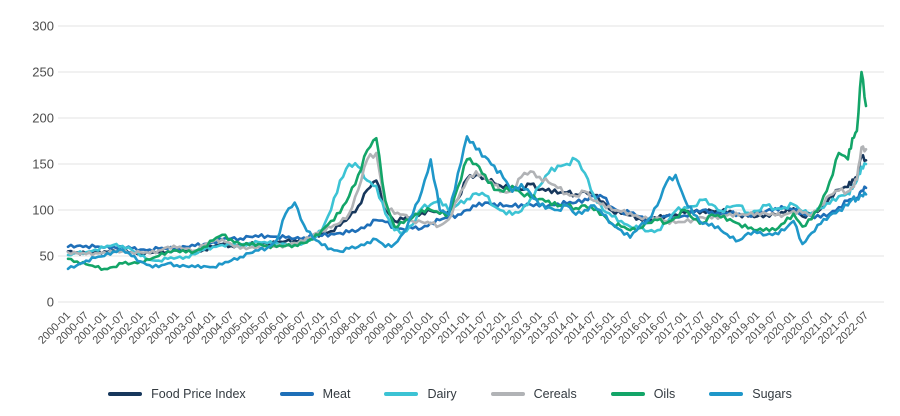 Image resolution: width=900 pixels, height=416 pixels. Describe the element at coordinates (507, 394) in the screenshot. I see `legend-swatch-cereals` at that location.